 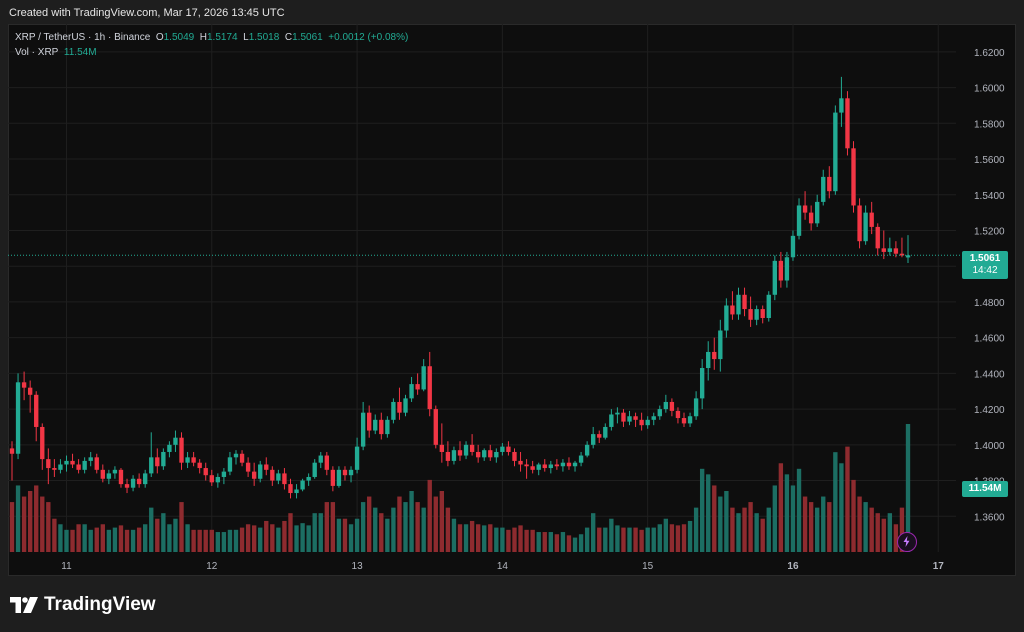 I want to click on high-value: 1.5174, so click(x=222, y=37).